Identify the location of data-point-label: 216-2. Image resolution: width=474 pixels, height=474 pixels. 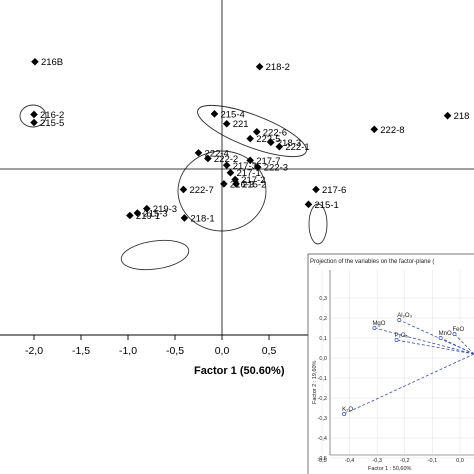
(52, 115).